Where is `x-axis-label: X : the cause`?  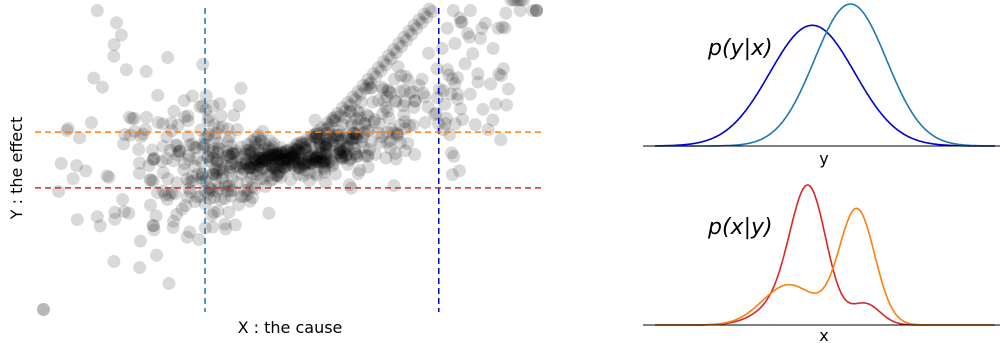 x-axis-label: X : the cause is located at coordinates (290, 327).